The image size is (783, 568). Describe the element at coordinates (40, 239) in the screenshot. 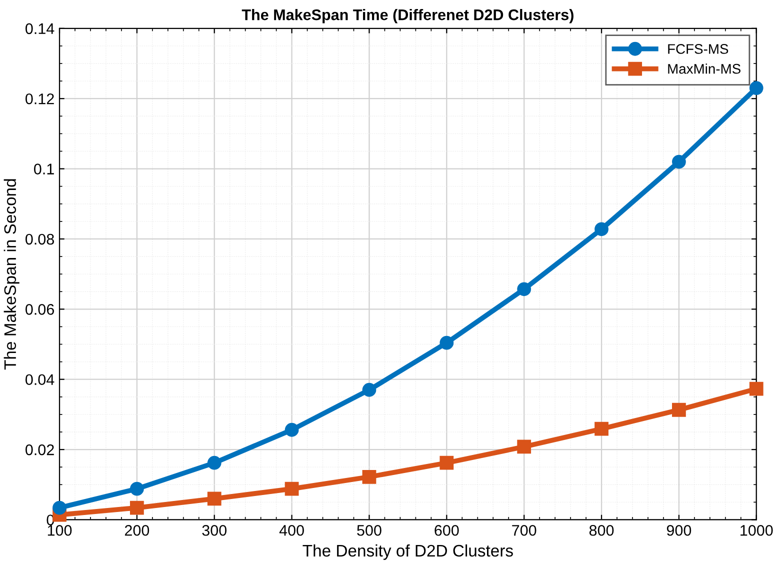

I see `y-tick-label: 0.08` at that location.